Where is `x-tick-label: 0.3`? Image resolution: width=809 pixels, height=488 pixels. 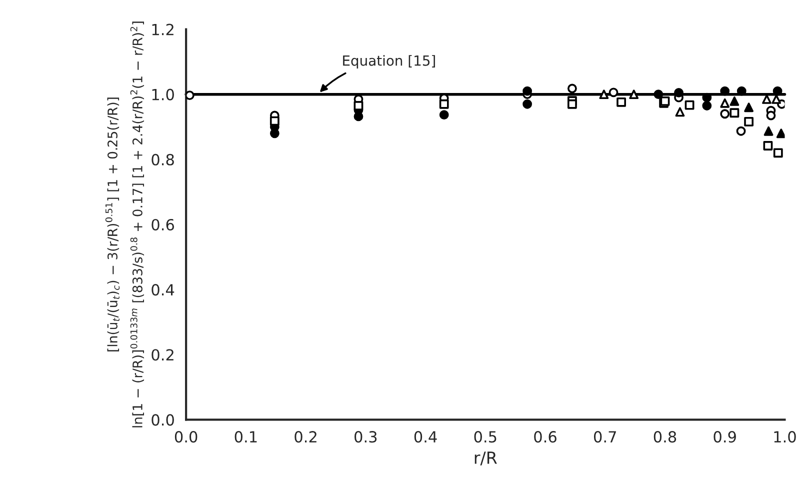
x-tick-label: 0.3 is located at coordinates (365, 437).